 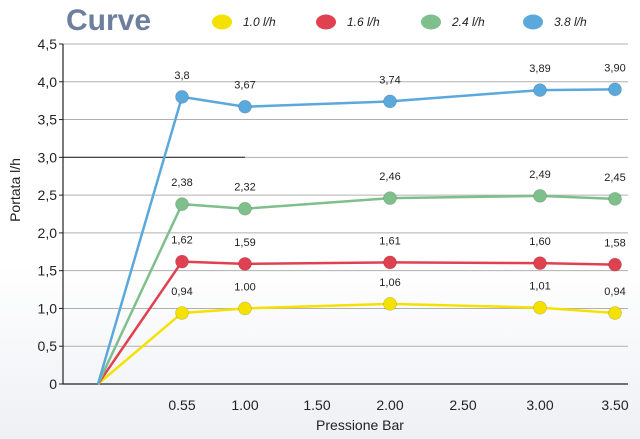 I want to click on y-tick-label: 2,5, so click(x=48, y=195).